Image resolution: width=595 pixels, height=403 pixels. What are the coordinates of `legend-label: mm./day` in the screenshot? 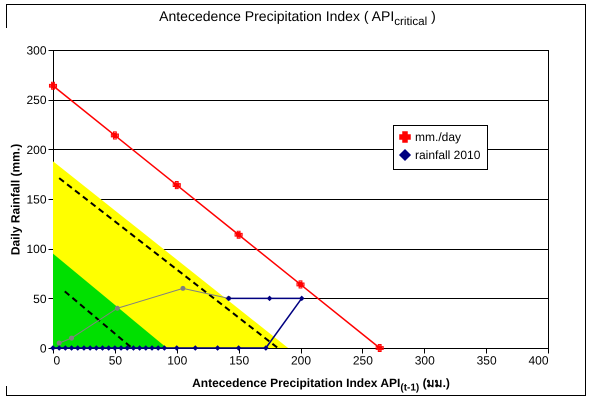 It's located at (438, 137).